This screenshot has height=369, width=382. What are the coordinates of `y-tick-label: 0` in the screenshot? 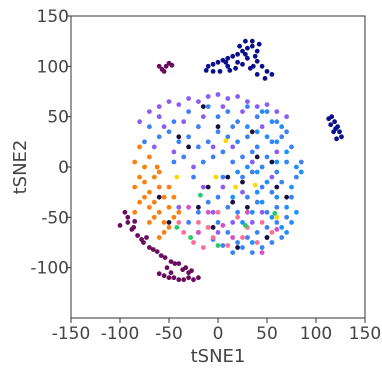 It's located at (63, 168).